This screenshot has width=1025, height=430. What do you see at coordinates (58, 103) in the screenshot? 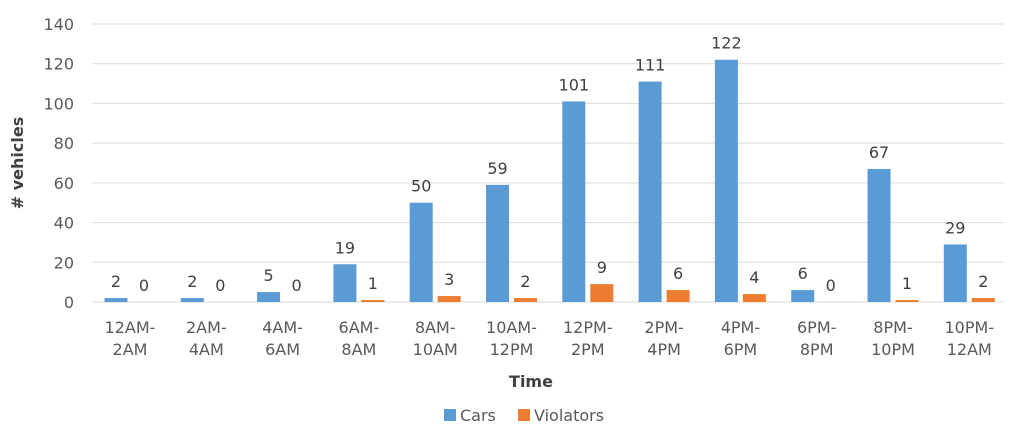
I see `y-tick-label: 100` at bounding box center [58, 103].